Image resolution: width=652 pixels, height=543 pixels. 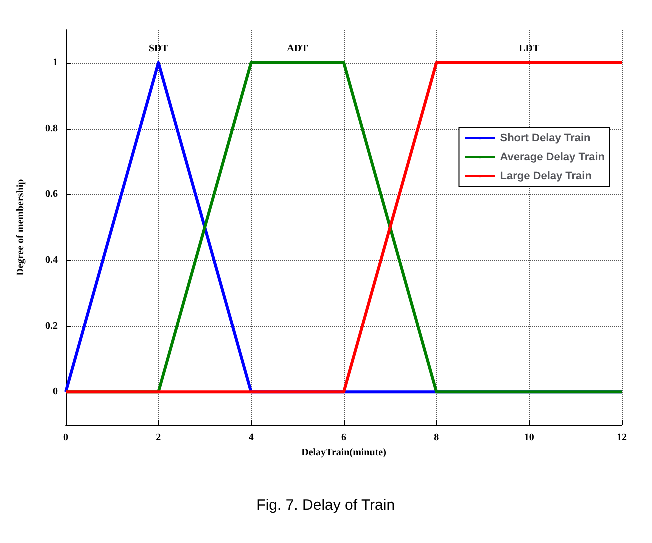 What do you see at coordinates (52, 194) in the screenshot?
I see `y-tick-label: 0.6` at bounding box center [52, 194].